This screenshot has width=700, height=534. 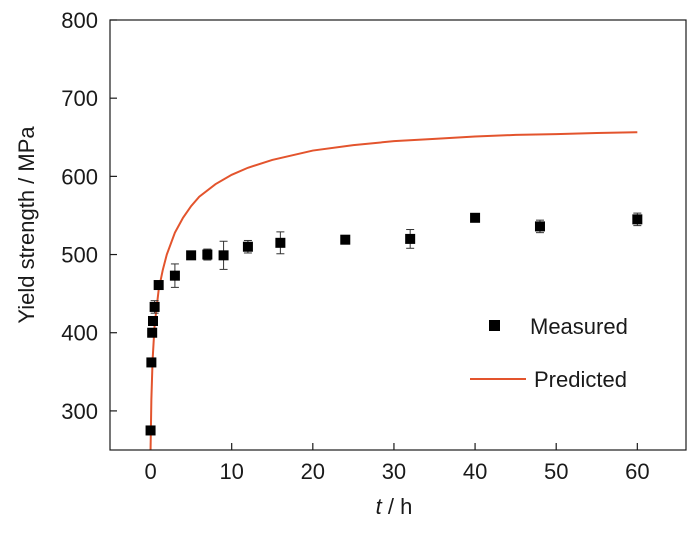 What do you see at coordinates (150, 471) in the screenshot?
I see `x-tick-label: 0` at bounding box center [150, 471].